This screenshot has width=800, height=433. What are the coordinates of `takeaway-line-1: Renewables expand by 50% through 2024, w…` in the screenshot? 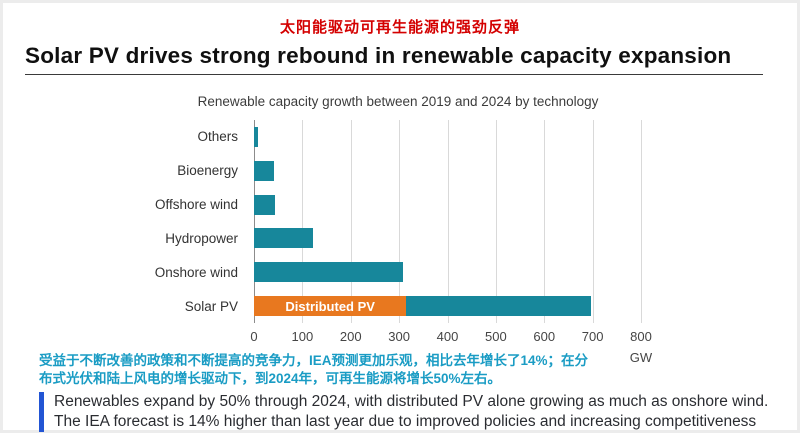 It's located at (411, 401).